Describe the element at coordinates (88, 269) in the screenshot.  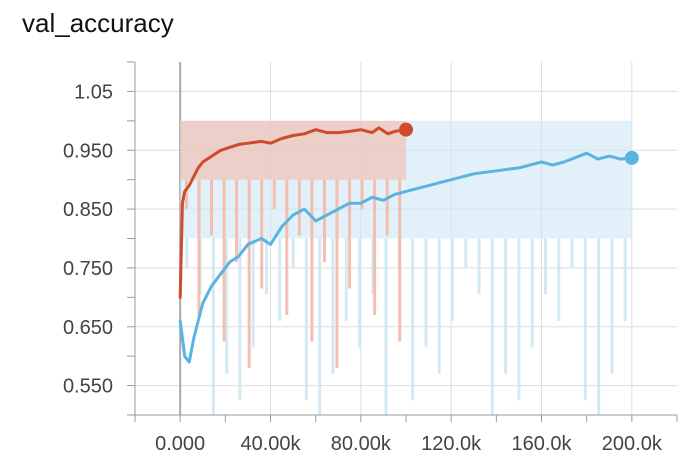
I see `y-tick-label: 0.750` at that location.